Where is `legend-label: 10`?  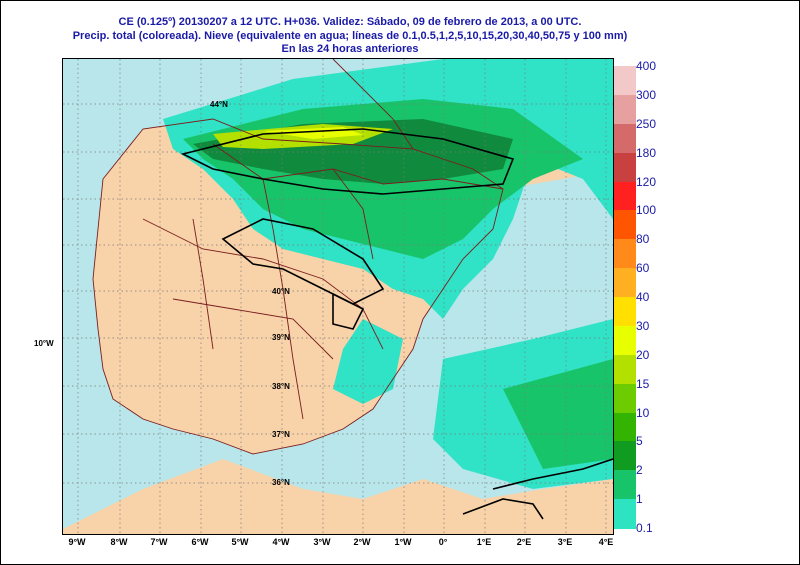
legend-label: 10 is located at coordinates (643, 412).